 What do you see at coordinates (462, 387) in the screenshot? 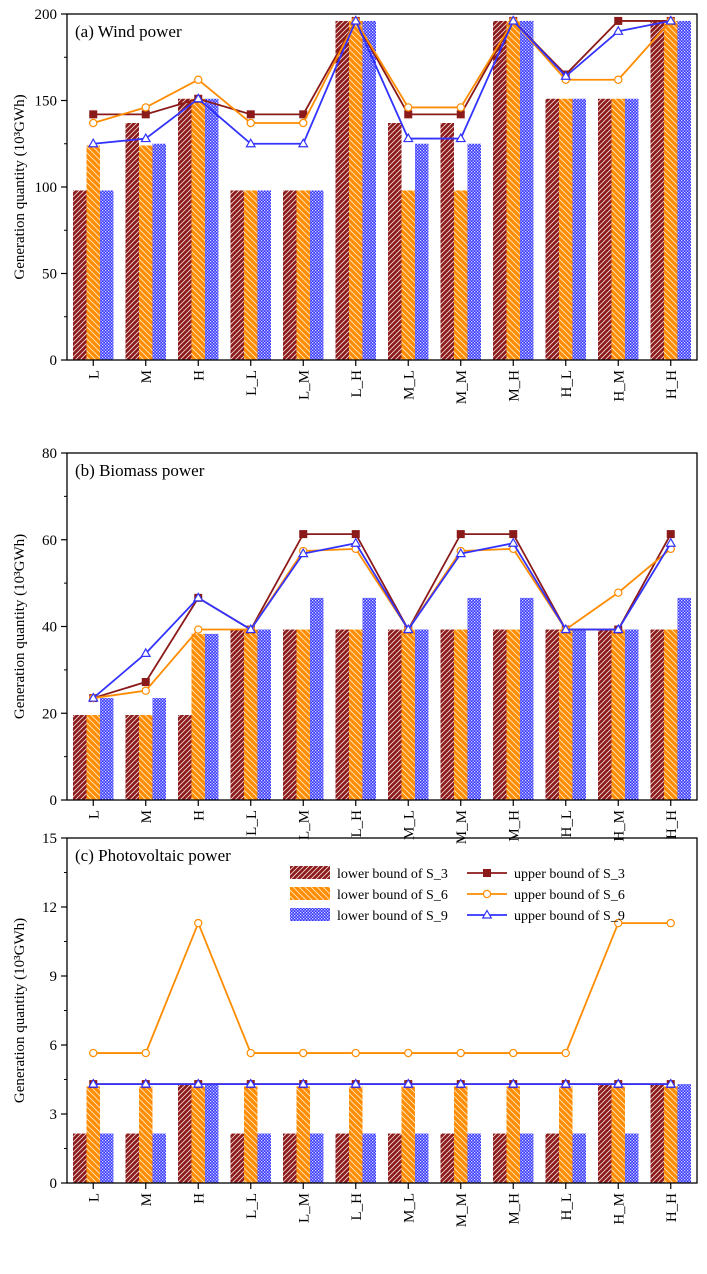
I see `x-tick-label: M_M` at bounding box center [462, 387].